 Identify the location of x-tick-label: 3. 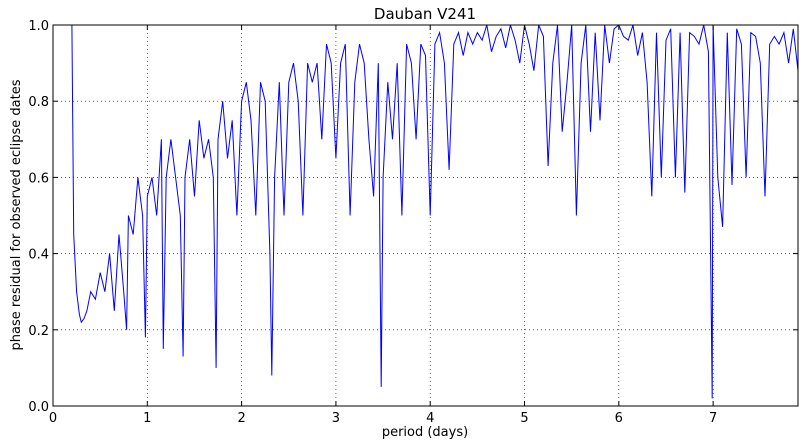
(336, 418).